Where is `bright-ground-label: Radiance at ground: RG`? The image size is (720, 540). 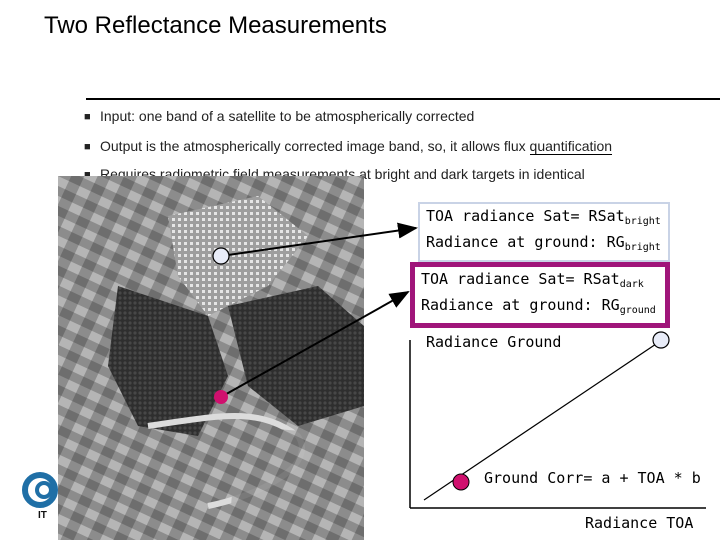
bright-ground-label: Radiance at ground: RG is located at coordinates (525, 242).